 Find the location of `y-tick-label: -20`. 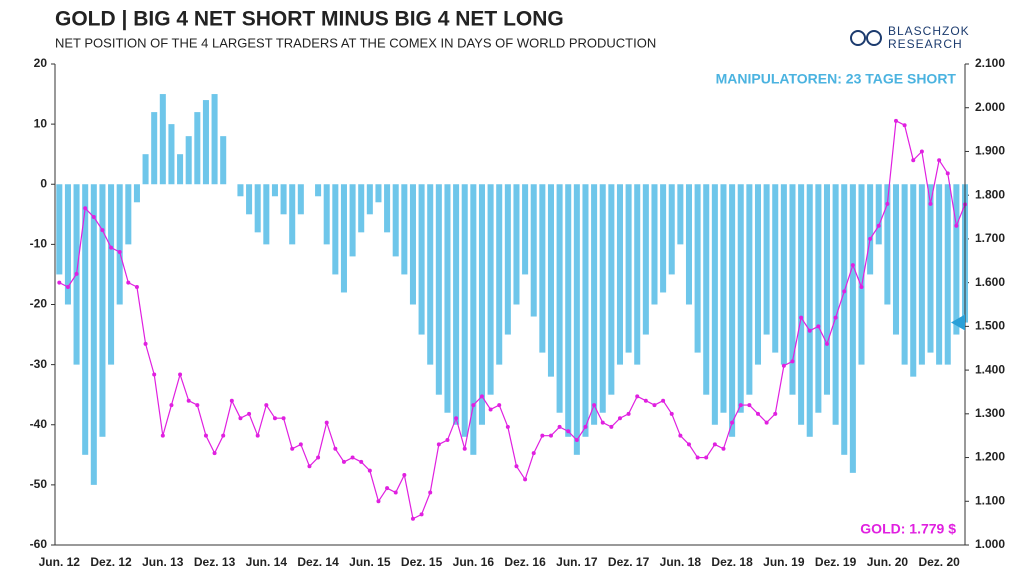

y-tick-label: -20 is located at coordinates (39, 304).